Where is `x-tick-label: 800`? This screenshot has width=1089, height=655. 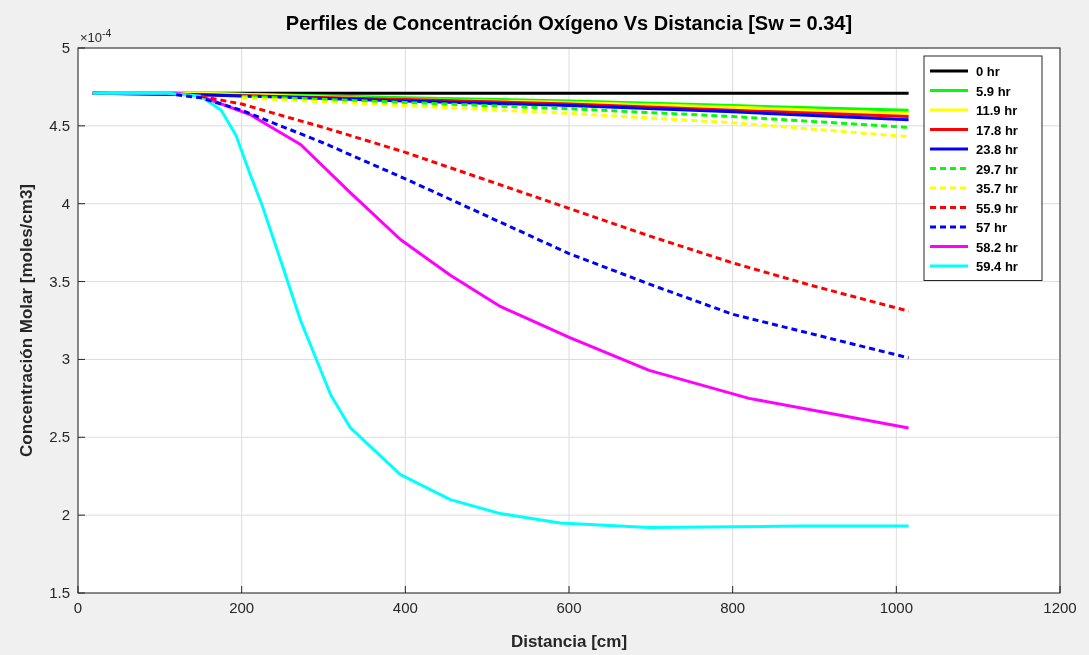 x-tick-label: 800 is located at coordinates (733, 607).